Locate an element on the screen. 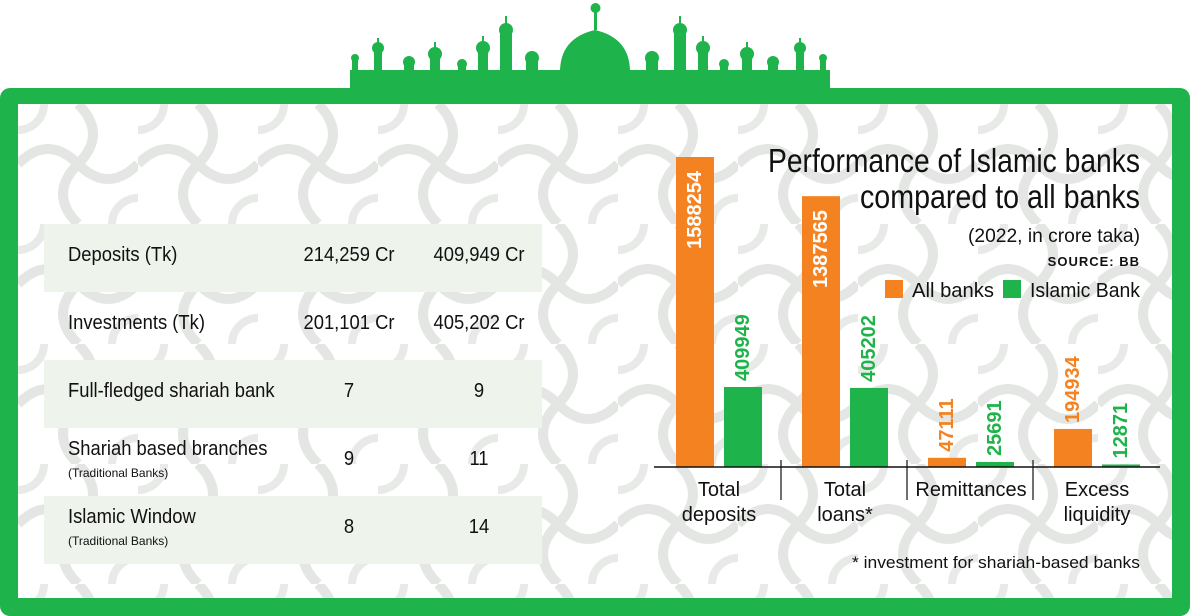 This screenshot has height=616, width=1190. data-label-islamic-bank-3: 12871 is located at coordinates (1121, 431).